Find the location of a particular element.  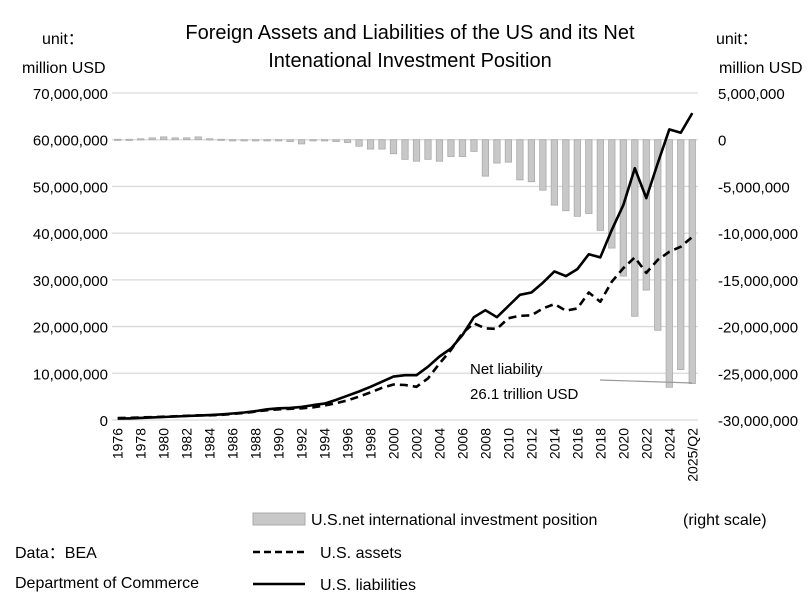

right-unit-label: unit： is located at coordinates (737, 39).